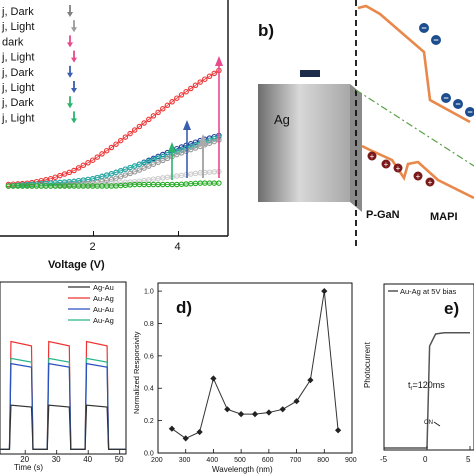  What do you see at coordinates (103, 309) in the screenshot?
I see `panel-c-legend-label: Au-Au` at bounding box center [103, 309].